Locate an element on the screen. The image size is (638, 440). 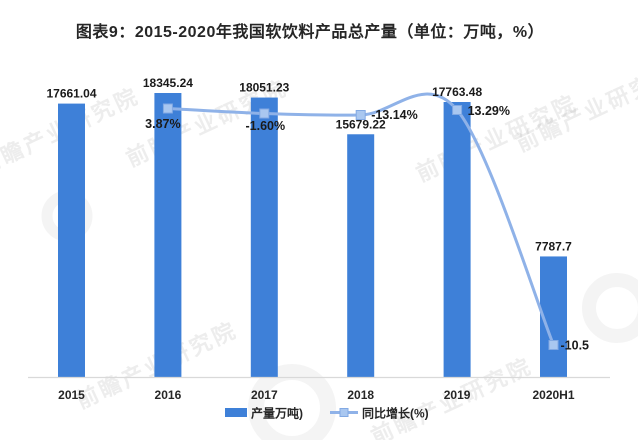
bar-value-label-2018: 15679.22 is located at coordinates (361, 124).